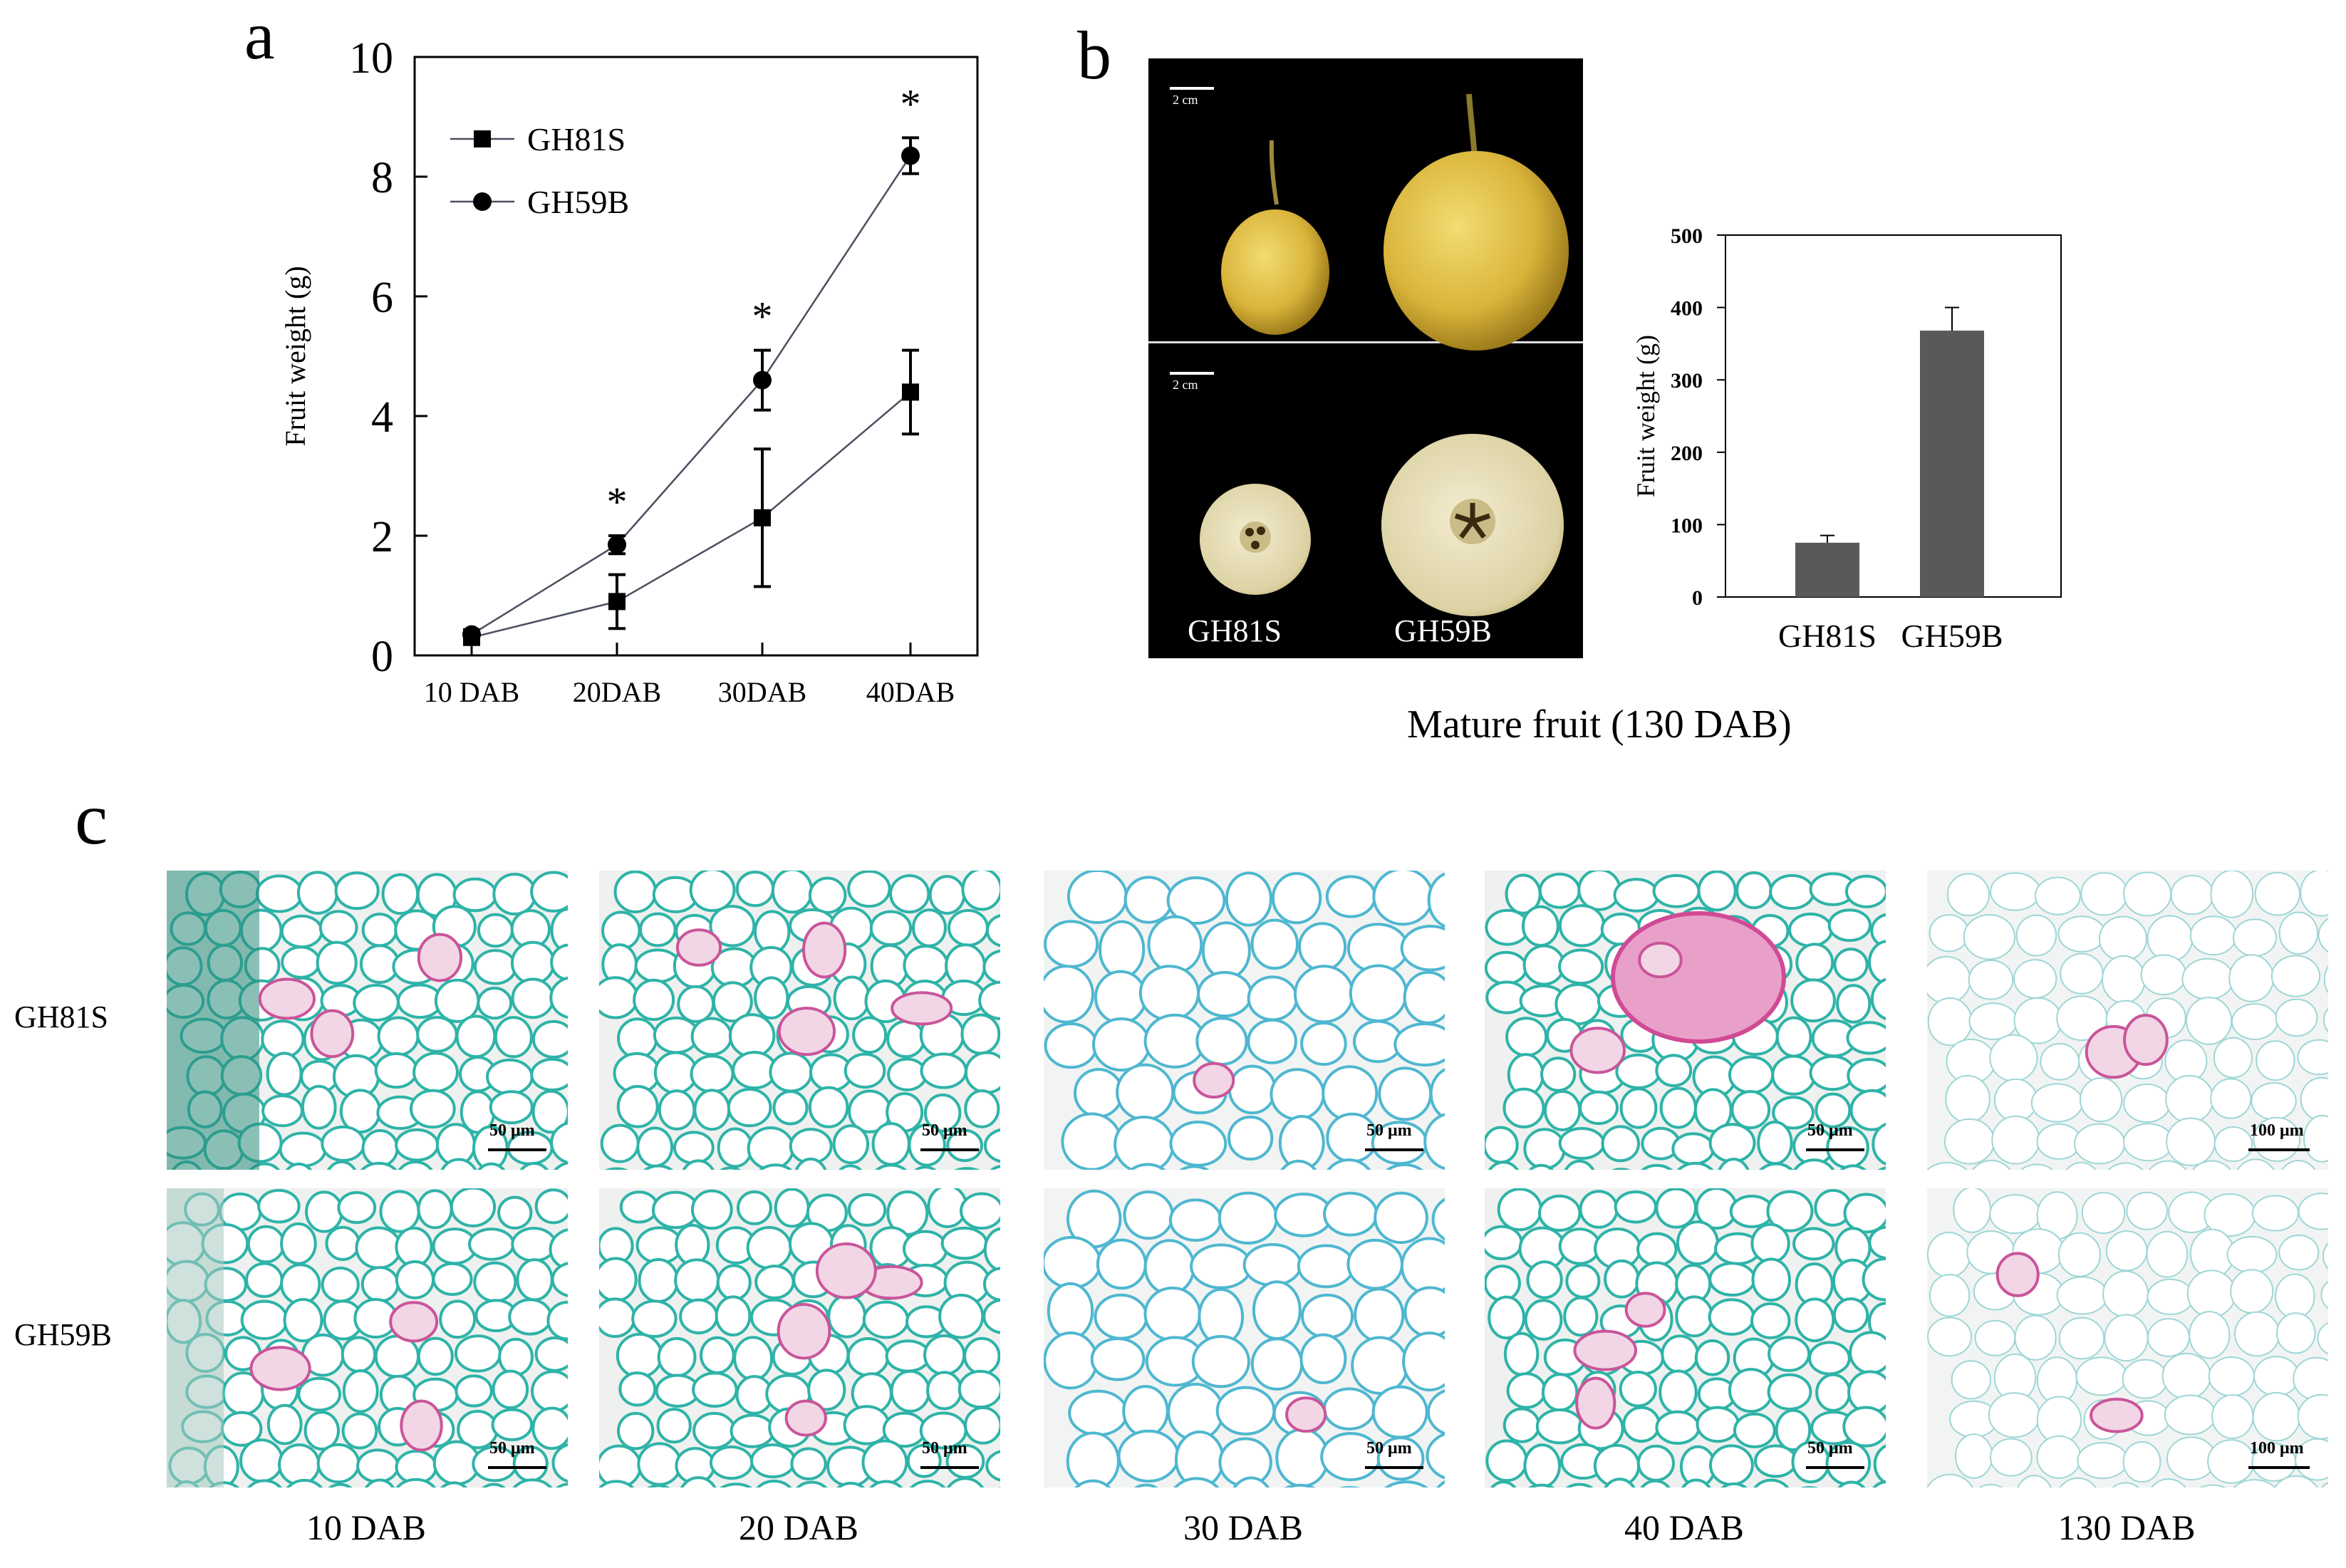 Image resolution: width=2346 pixels, height=1568 pixels. I want to click on y-tick-label: 10, so click(371, 58).